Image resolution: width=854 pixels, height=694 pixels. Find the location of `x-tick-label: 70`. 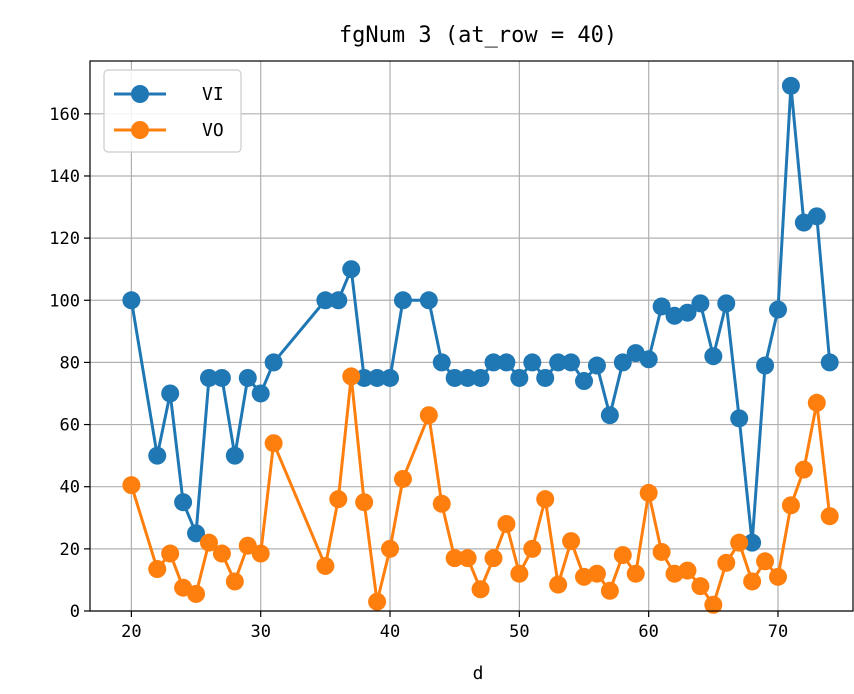

x-tick-label: 70 is located at coordinates (778, 632).